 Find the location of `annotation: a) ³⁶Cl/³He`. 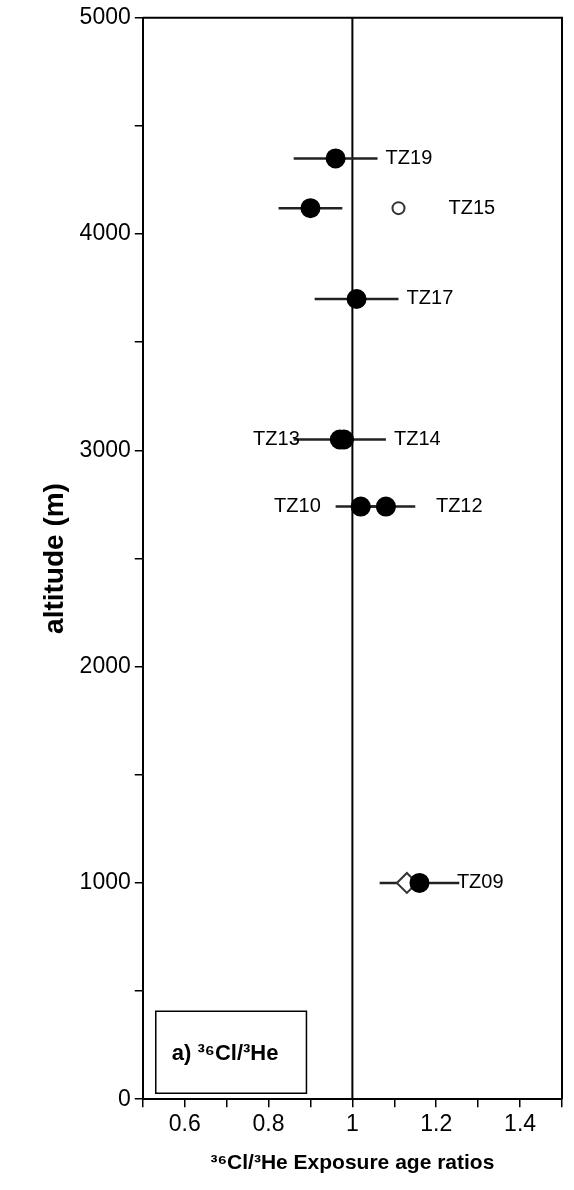

annotation: a) ³⁶Cl/³He is located at coordinates (225, 1053).